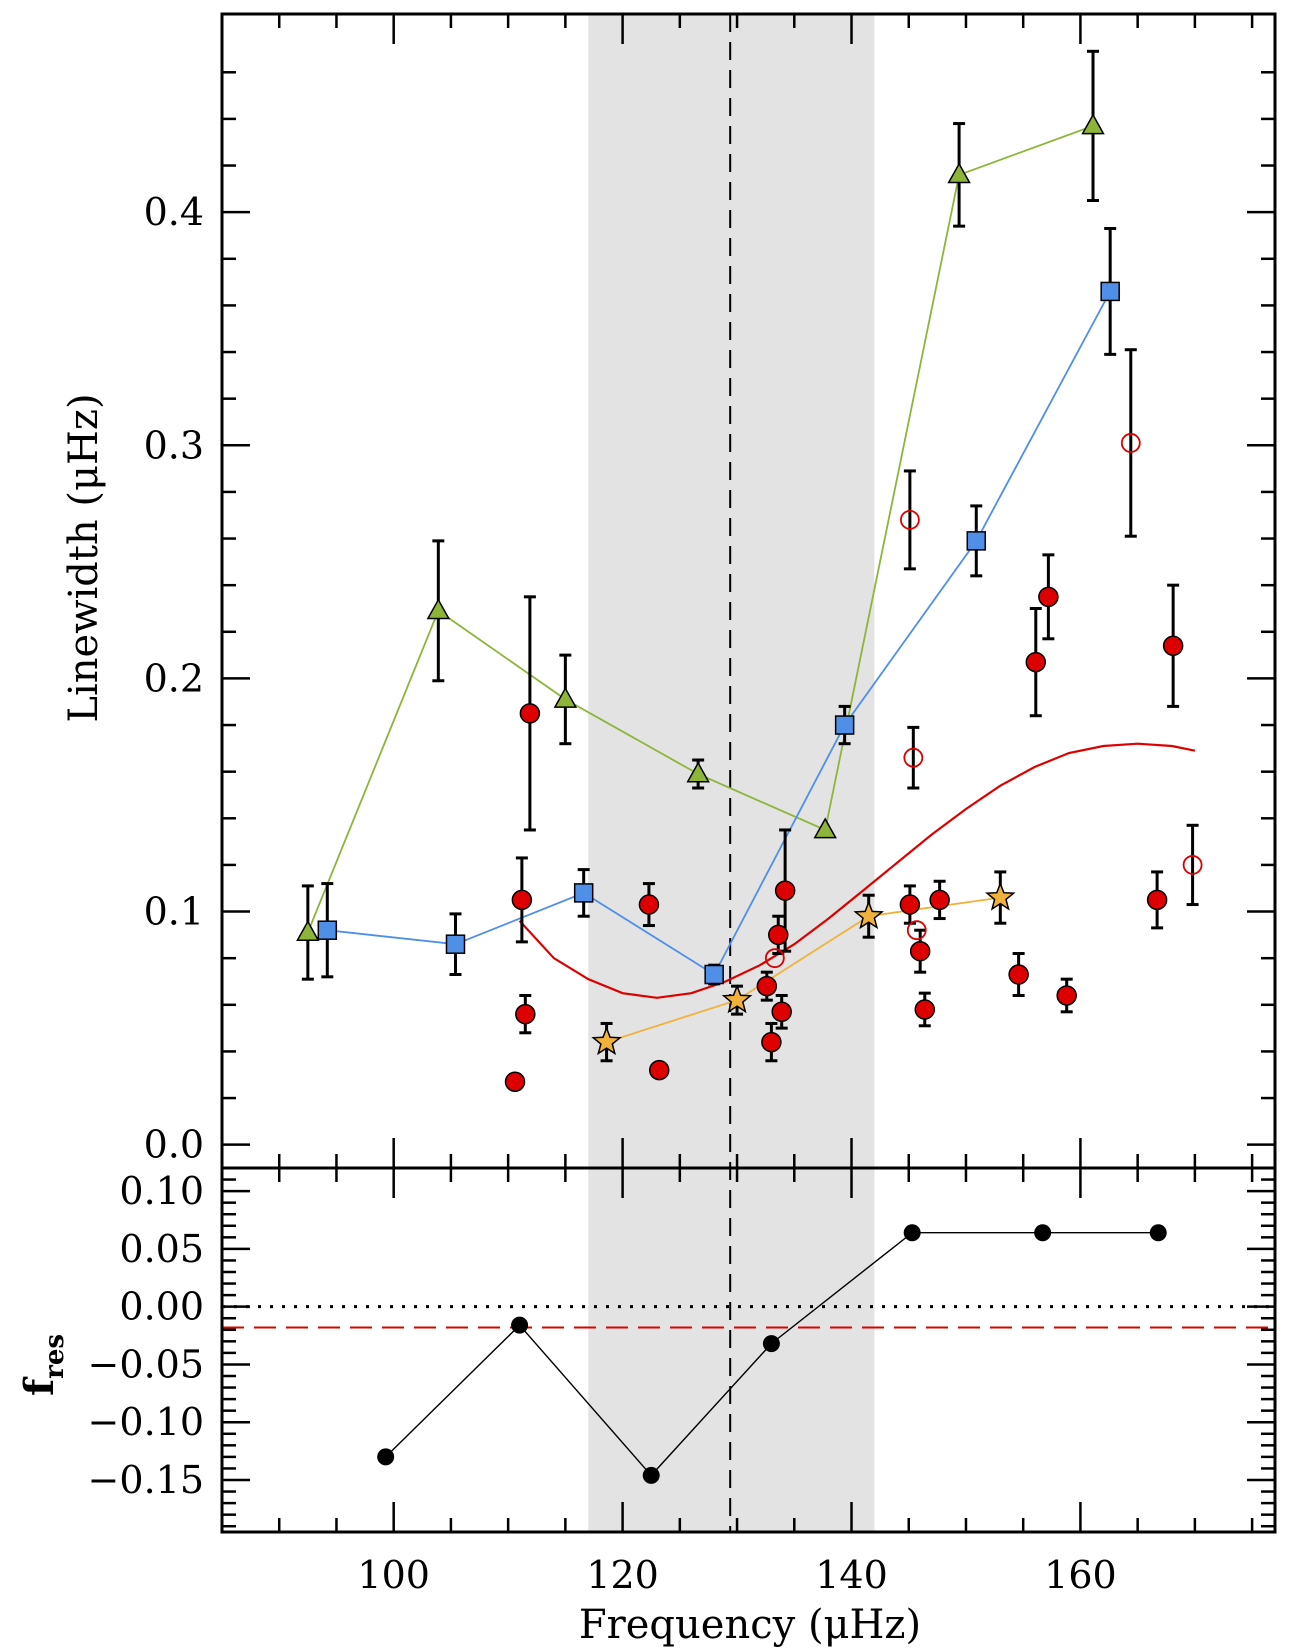  What do you see at coordinates (174, 212) in the screenshot?
I see `top-y-tick-label: 0.4` at bounding box center [174, 212].